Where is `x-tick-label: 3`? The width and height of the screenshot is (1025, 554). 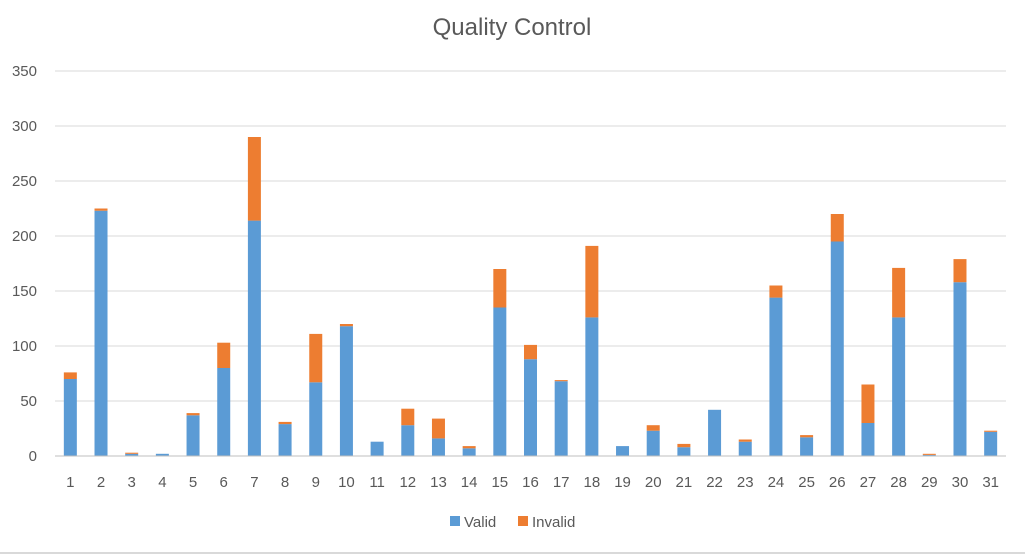
x-tick-label: 3 is located at coordinates (132, 482).